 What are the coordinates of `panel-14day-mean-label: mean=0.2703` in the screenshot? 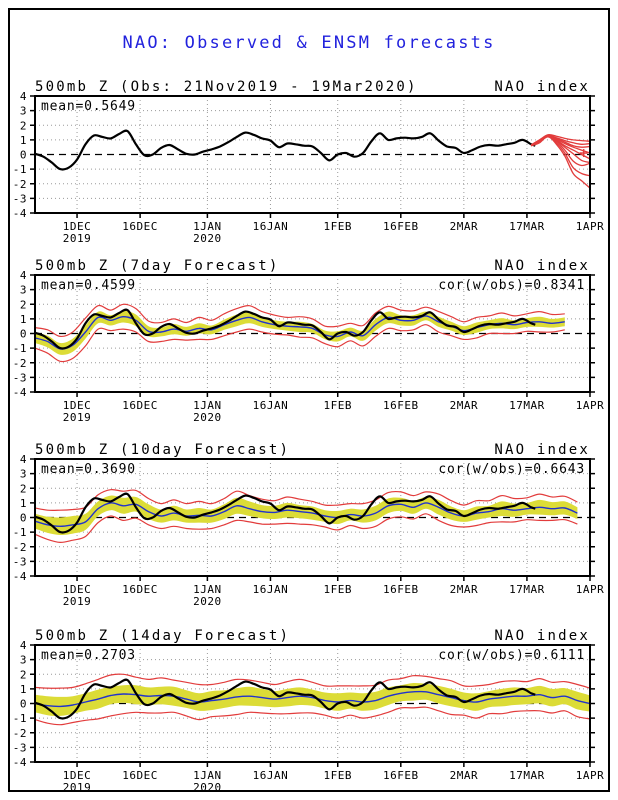 It's located at (88, 655).